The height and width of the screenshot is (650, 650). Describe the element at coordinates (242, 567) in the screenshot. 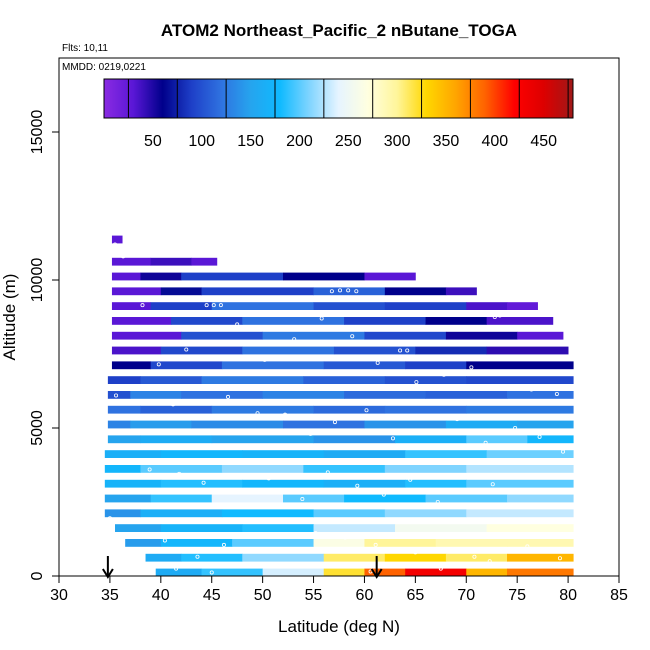

I see `arrow-layer` at that location.